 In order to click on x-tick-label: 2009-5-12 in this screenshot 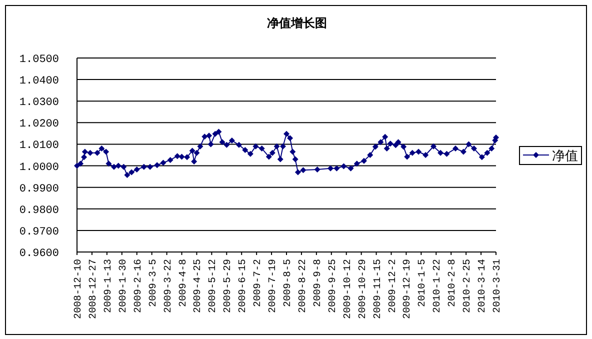, I will do `click(214, 286)`.